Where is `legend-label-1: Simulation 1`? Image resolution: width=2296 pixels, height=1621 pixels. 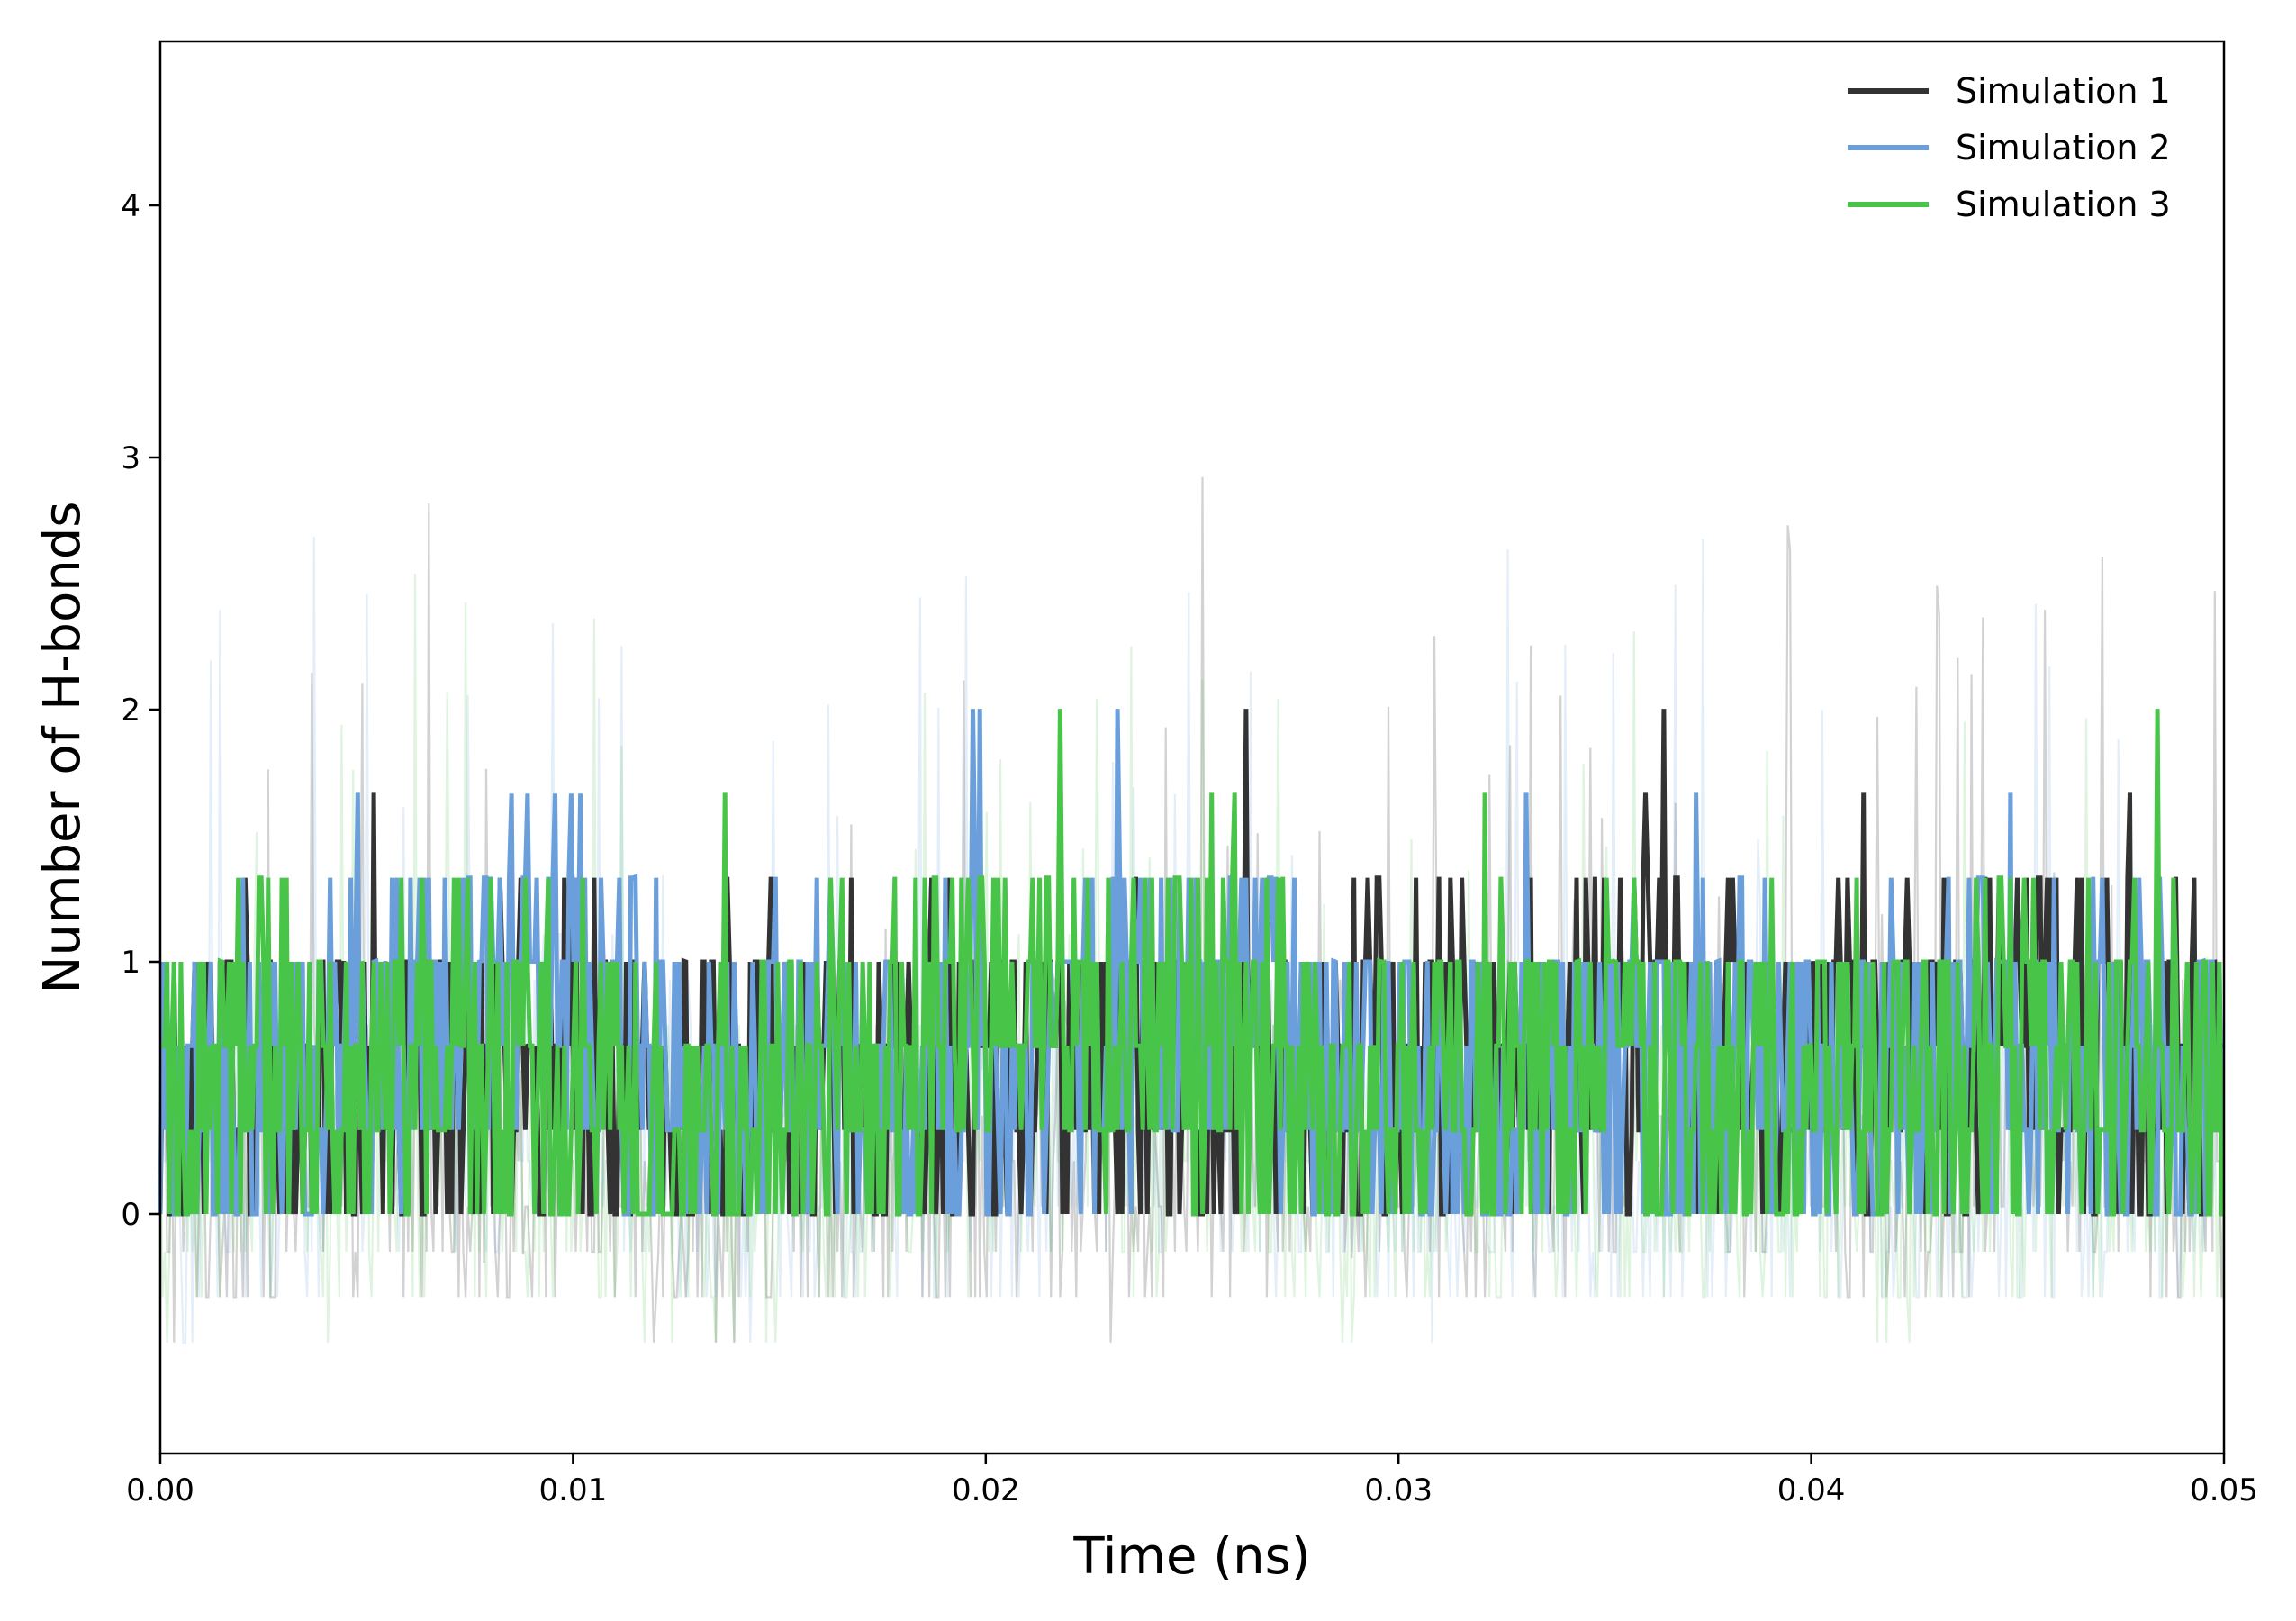
legend-label-1: Simulation 1 is located at coordinates (2063, 91).